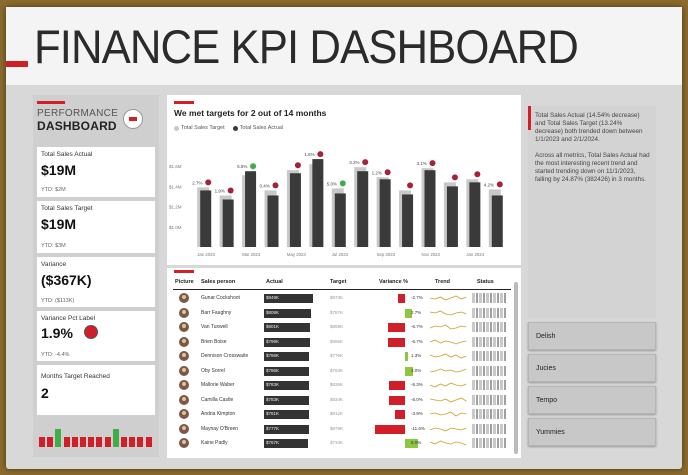 The height and width of the screenshot is (475, 688). Describe the element at coordinates (55, 355) in the screenshot. I see `kpi-sub: YTD: -4.4%` at that location.